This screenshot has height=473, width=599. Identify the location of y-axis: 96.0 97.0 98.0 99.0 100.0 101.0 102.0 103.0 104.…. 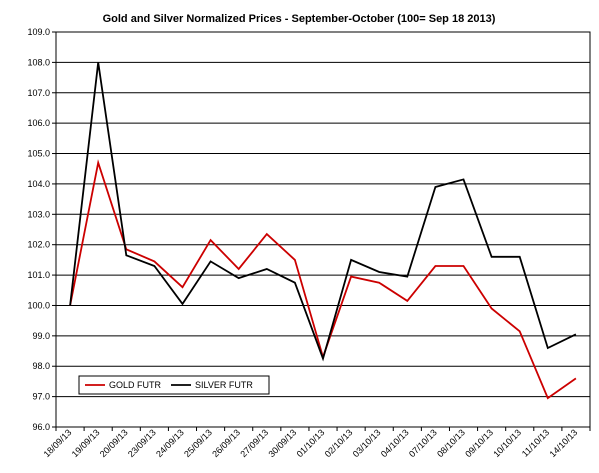
(41, 229).